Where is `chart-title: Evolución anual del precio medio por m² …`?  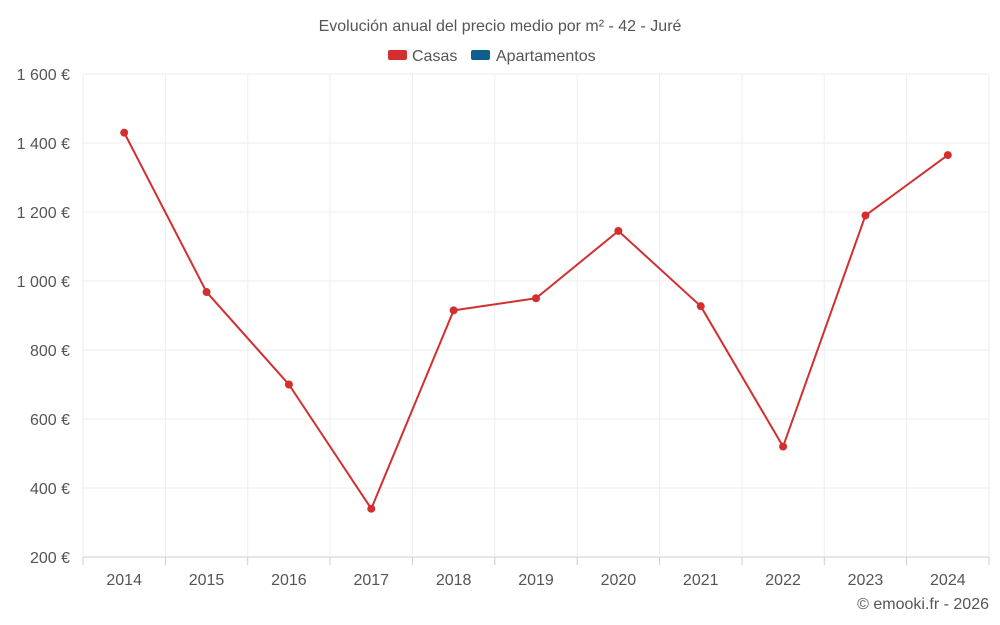 chart-title: Evolución anual del precio medio por m² … is located at coordinates (500, 26).